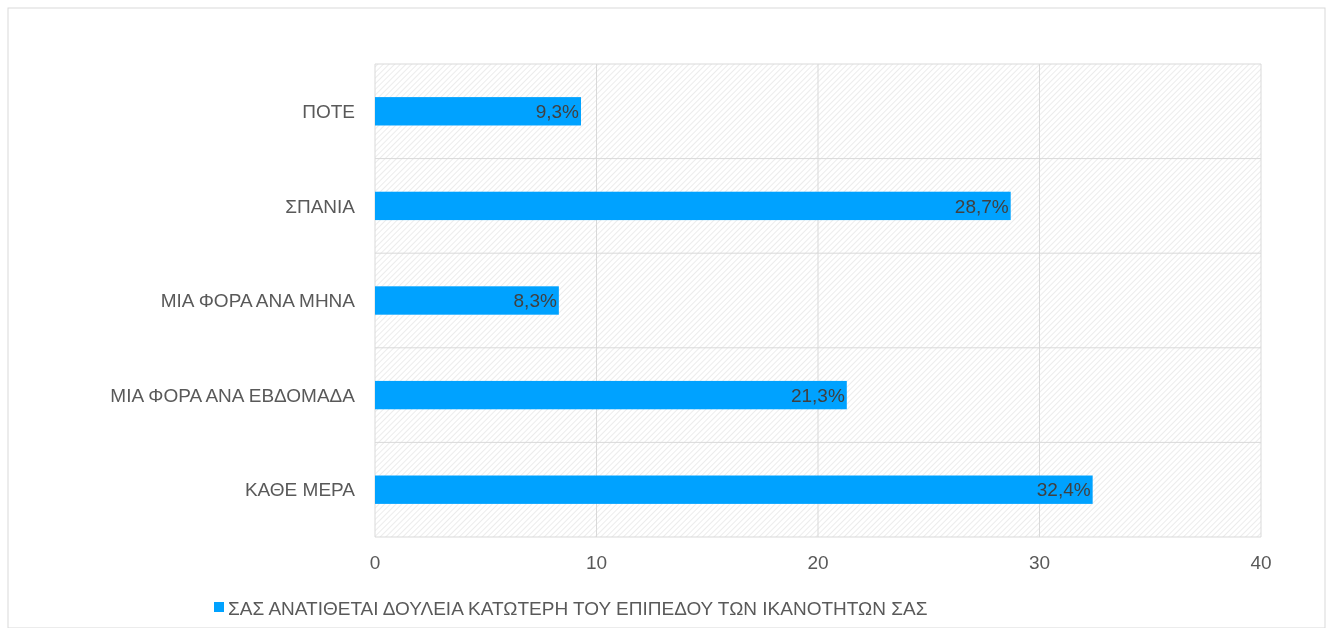  I want to click on y-tick-label: ΜΙΑ ΦΟΡΑ ΑΝΑ ΜΗΝΑ, so click(258, 301).